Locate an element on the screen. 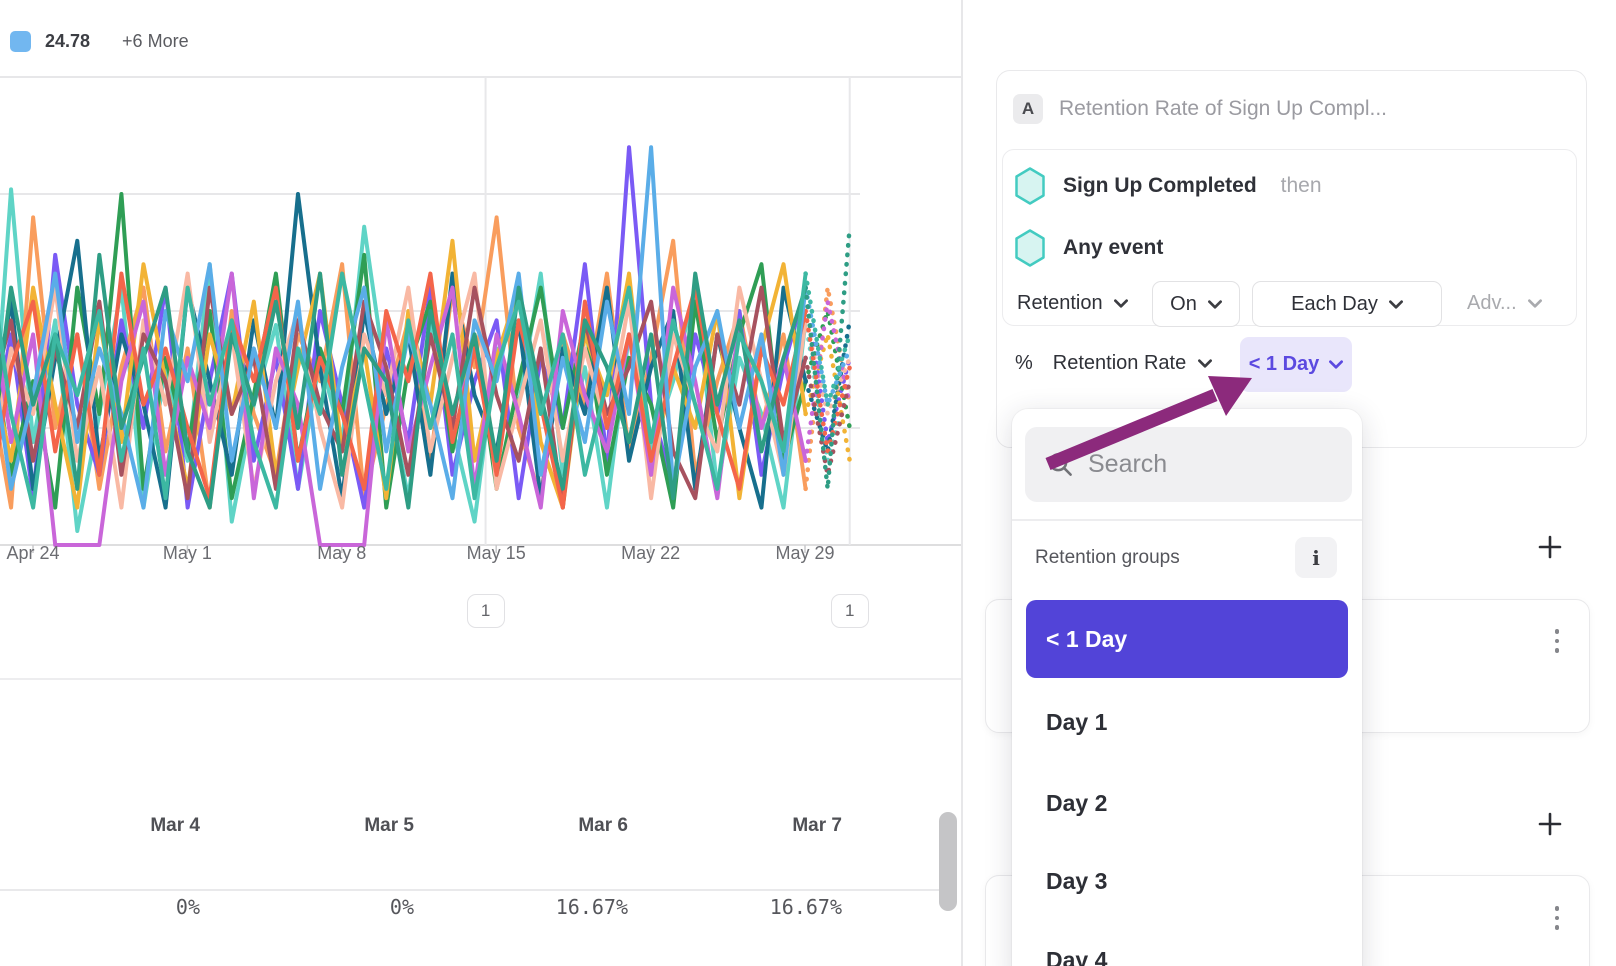 The width and height of the screenshot is (1616, 966). add-segment-button is located at coordinates (1550, 824).